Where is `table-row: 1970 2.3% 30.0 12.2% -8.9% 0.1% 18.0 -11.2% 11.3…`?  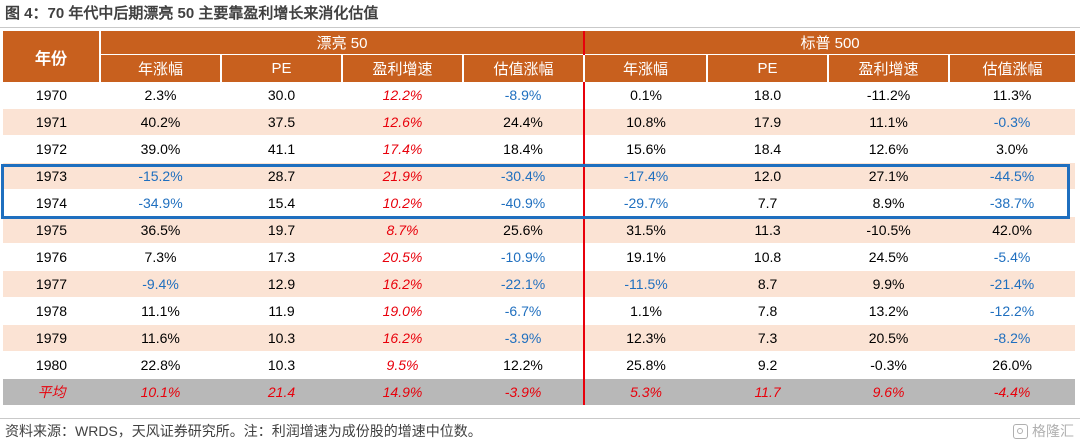 table-row: 1970 2.3% 30.0 12.2% -8.9% 0.1% 18.0 -11.2% 11.3… is located at coordinates (539, 95).